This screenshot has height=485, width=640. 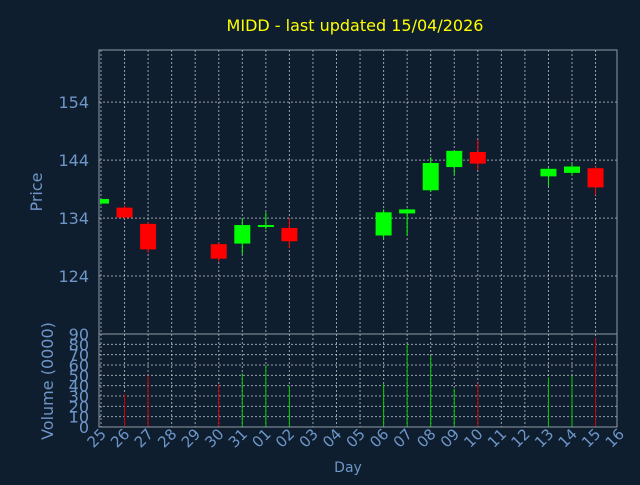 I want to click on volume-tick-label: 20, so click(x=79, y=406).